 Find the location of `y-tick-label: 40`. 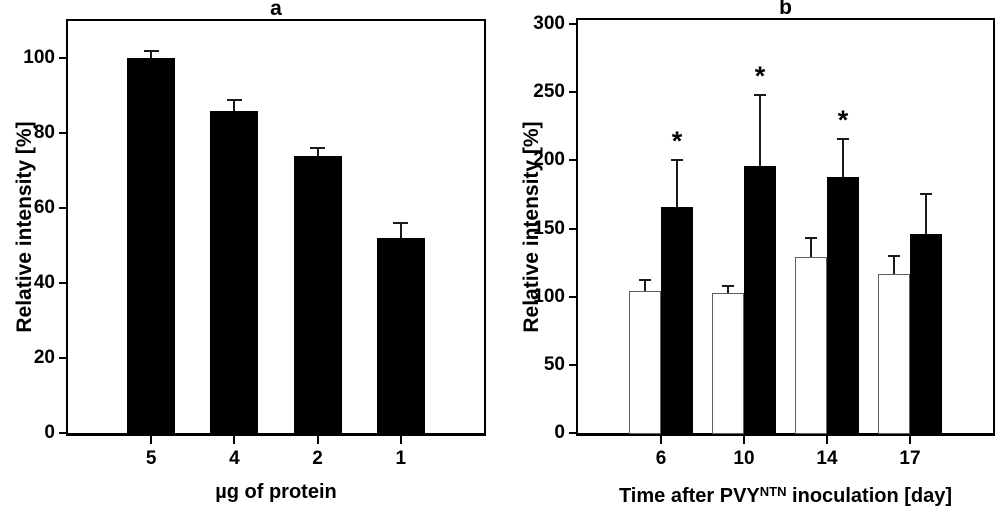

y-tick-label: 40 is located at coordinates (44, 282).